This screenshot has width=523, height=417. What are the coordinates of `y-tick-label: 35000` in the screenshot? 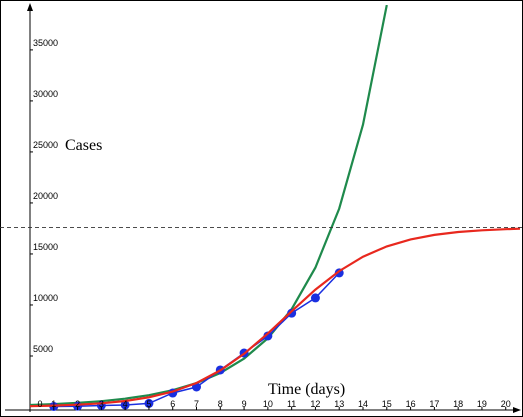 It's located at (45, 43).